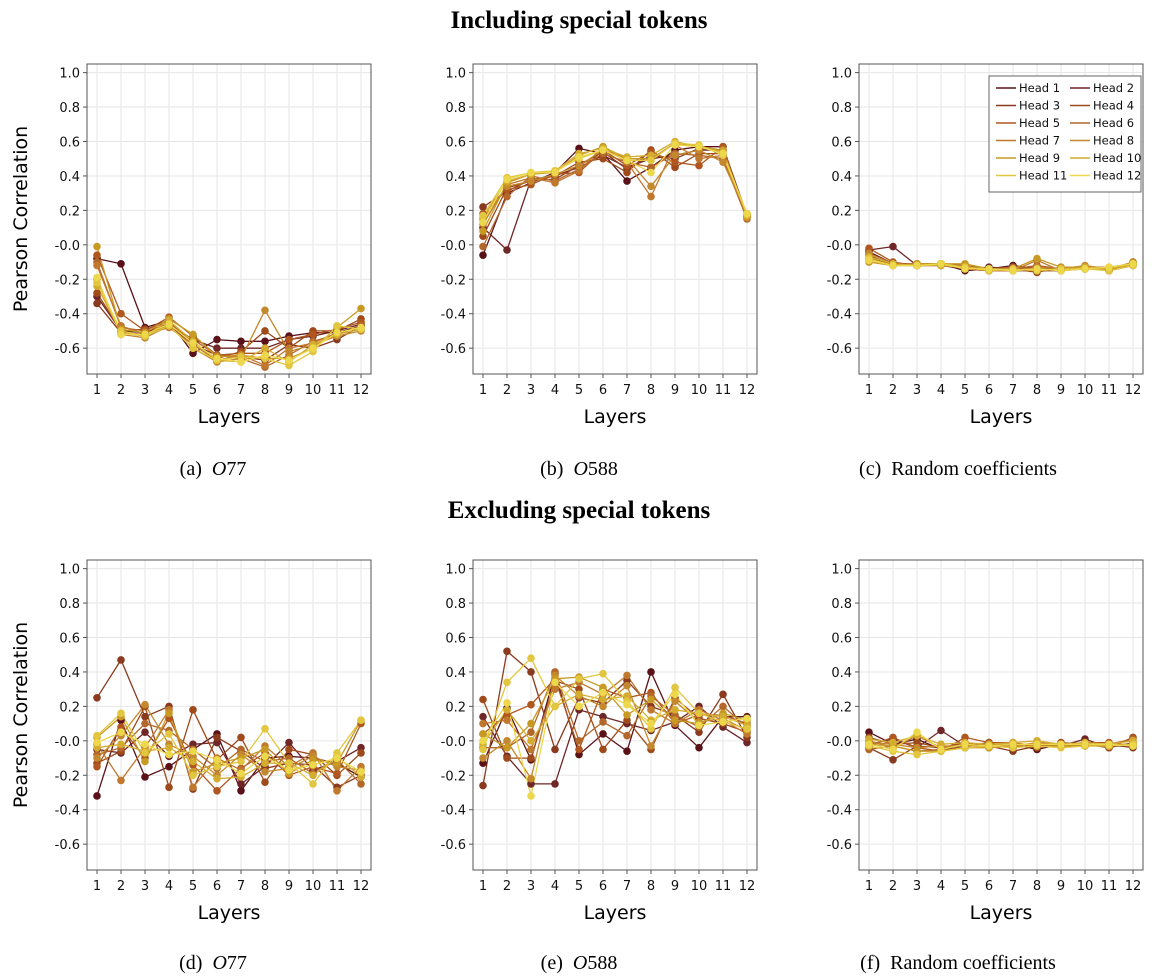  What do you see at coordinates (1113, 141) in the screenshot?
I see `legend-label: Head 8` at bounding box center [1113, 141].